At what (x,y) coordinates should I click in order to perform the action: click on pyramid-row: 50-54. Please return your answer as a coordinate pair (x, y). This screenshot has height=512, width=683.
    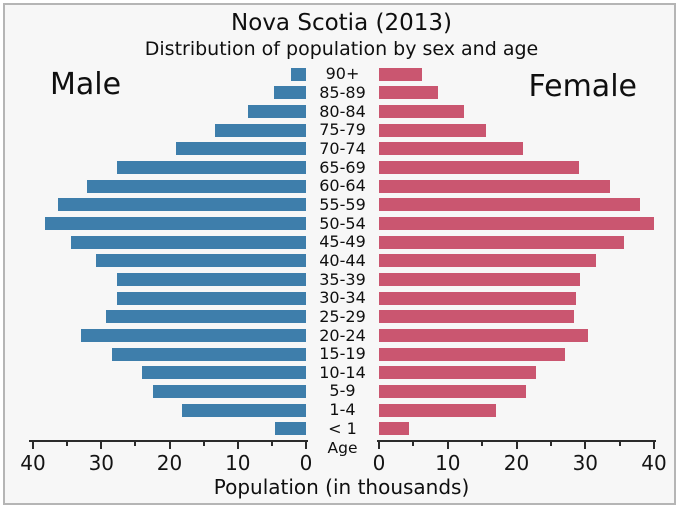
    Looking at the image, I should click on (343, 223).